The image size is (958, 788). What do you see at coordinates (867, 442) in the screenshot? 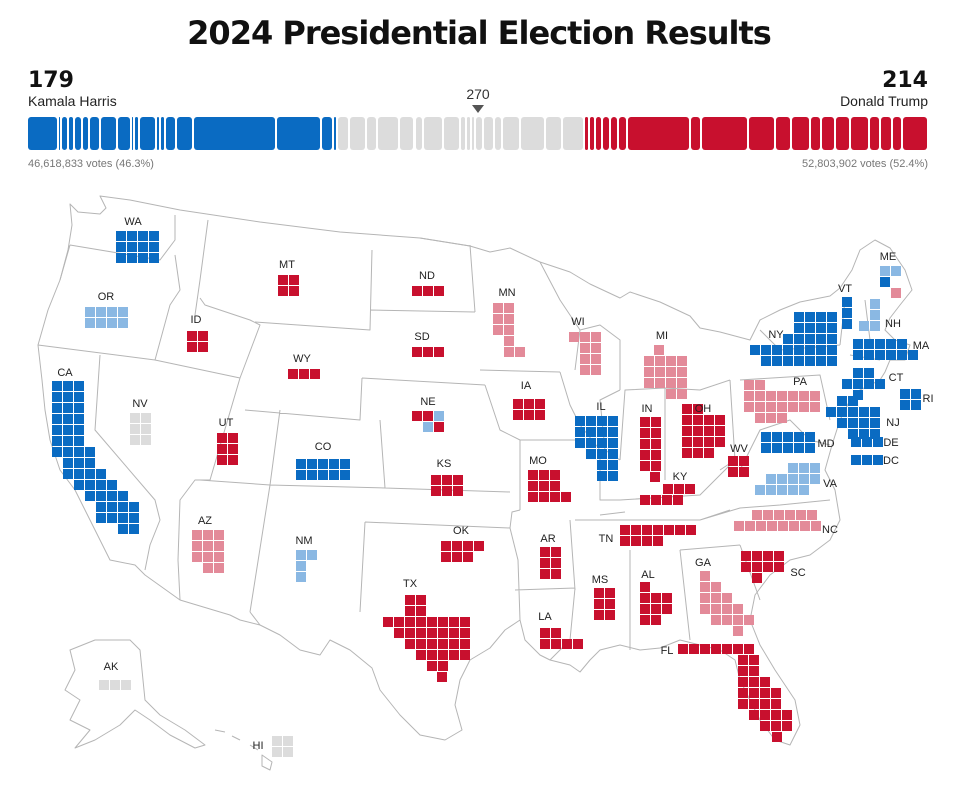
I see `state-tiles-de` at bounding box center [867, 442].